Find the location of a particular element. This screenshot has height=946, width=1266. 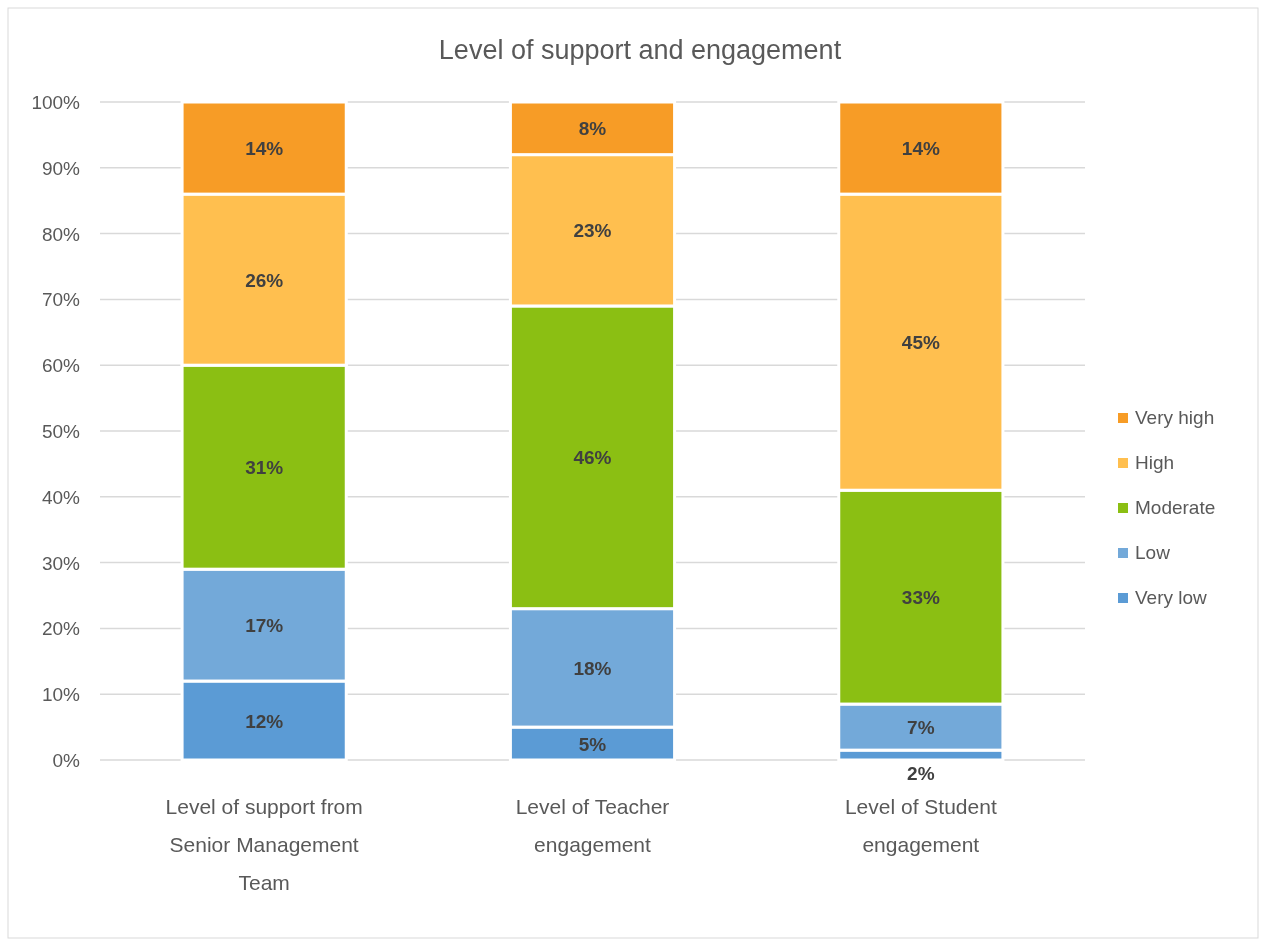

data-label: 26% is located at coordinates (264, 280).